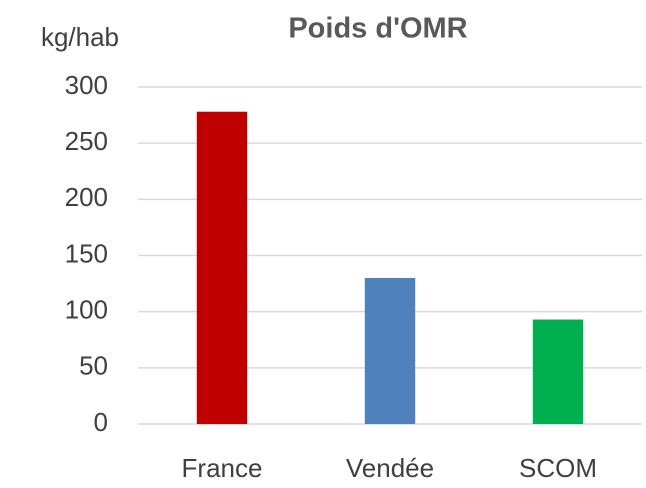  What do you see at coordinates (86, 197) in the screenshot?
I see `y-tick-label: 200` at bounding box center [86, 197].